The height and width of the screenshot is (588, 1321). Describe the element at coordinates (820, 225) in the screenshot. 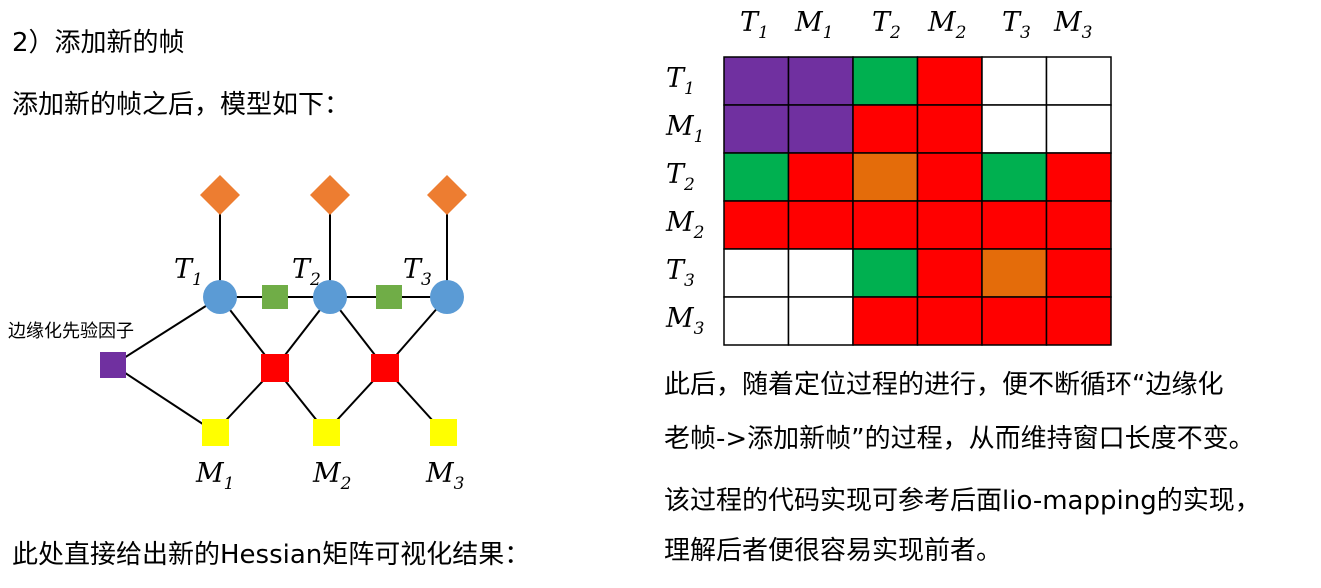

I see `matrix-cell-r4-c2` at that location.